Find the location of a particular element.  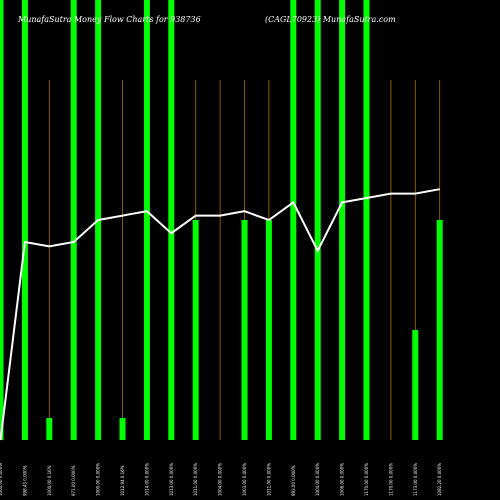

x-tick-label-17: 1173.00 0.000% is located at coordinates (415, 479).